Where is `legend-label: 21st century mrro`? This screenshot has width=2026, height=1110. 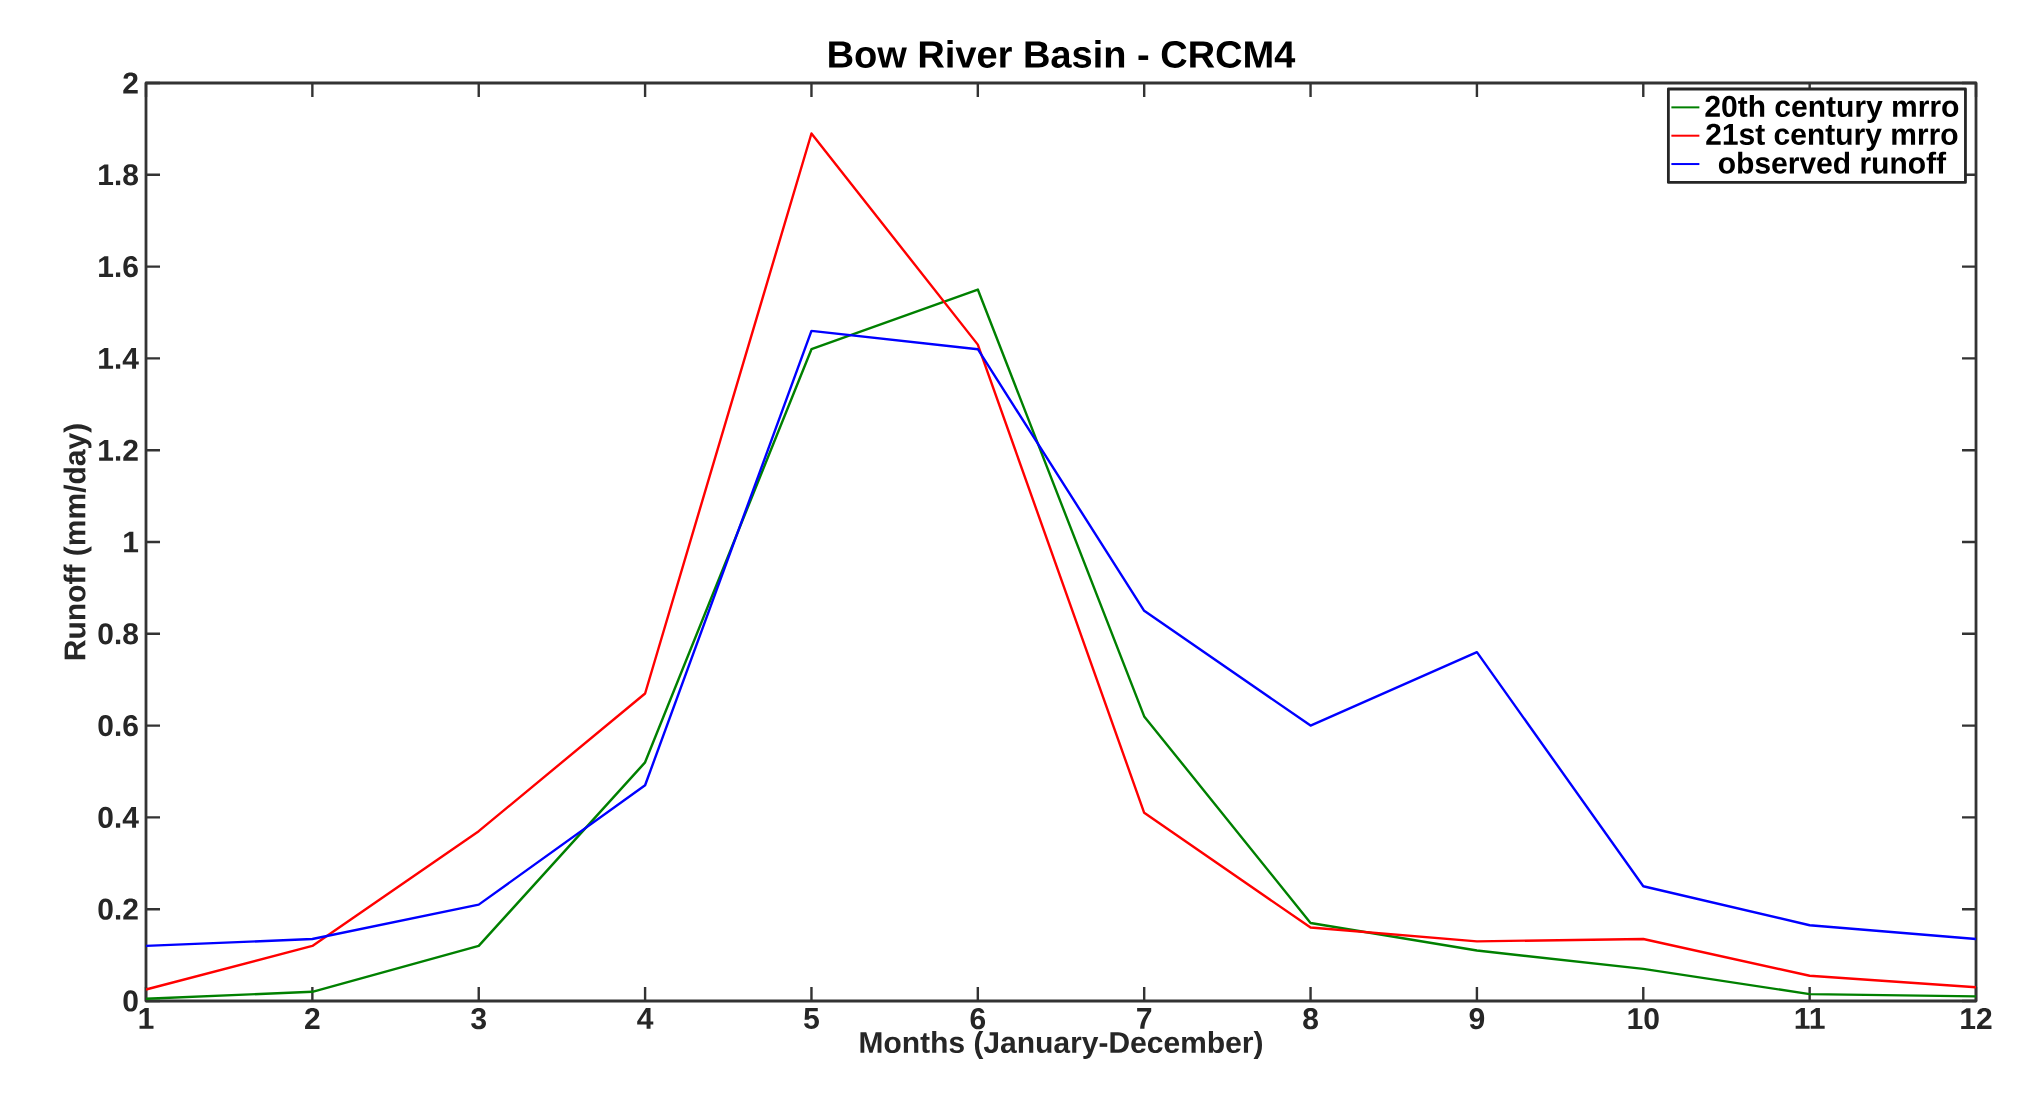
legend-label: 21st century mrro is located at coordinates (1832, 137).